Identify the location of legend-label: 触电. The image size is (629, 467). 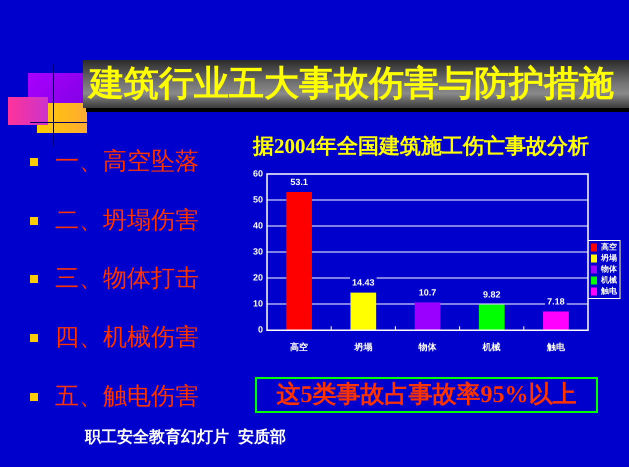
(609, 291).